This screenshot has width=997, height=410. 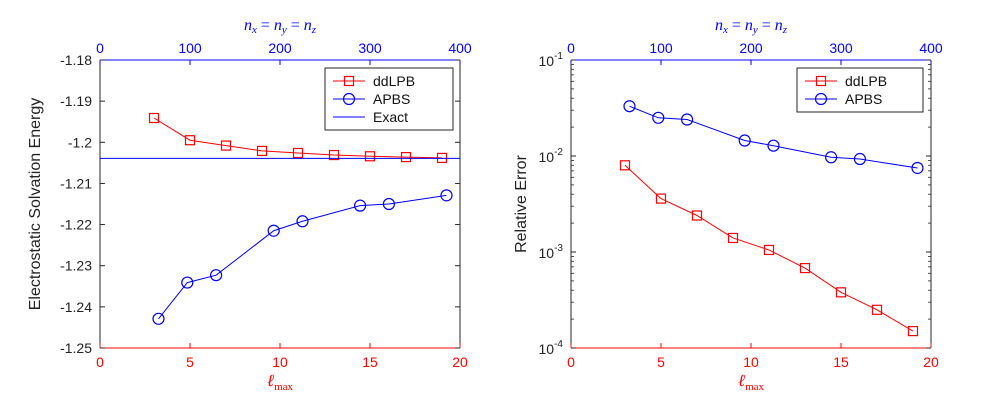 What do you see at coordinates (76, 225) in the screenshot?
I see `y-tick-label: -1.22` at bounding box center [76, 225].